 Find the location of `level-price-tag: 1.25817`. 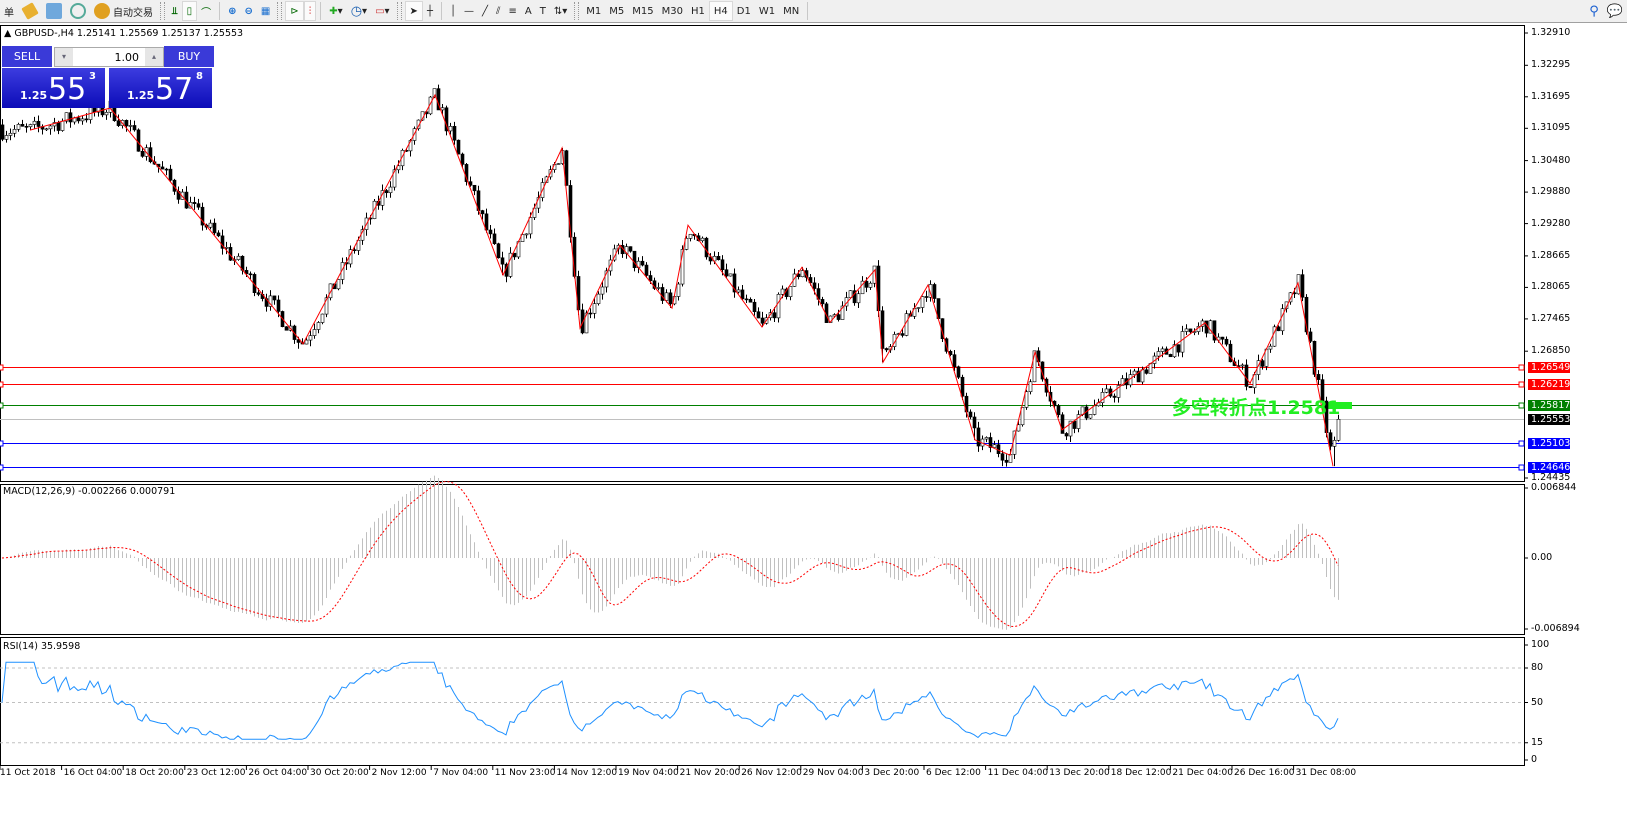

level-price-tag: 1.25817 is located at coordinates (1549, 405).